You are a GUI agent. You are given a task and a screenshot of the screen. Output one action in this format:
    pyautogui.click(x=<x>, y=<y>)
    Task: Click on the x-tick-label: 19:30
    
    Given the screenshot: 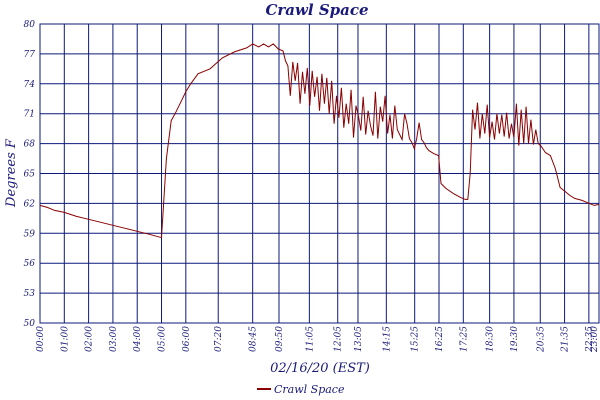 What is the action you would take?
    pyautogui.click(x=515, y=339)
    